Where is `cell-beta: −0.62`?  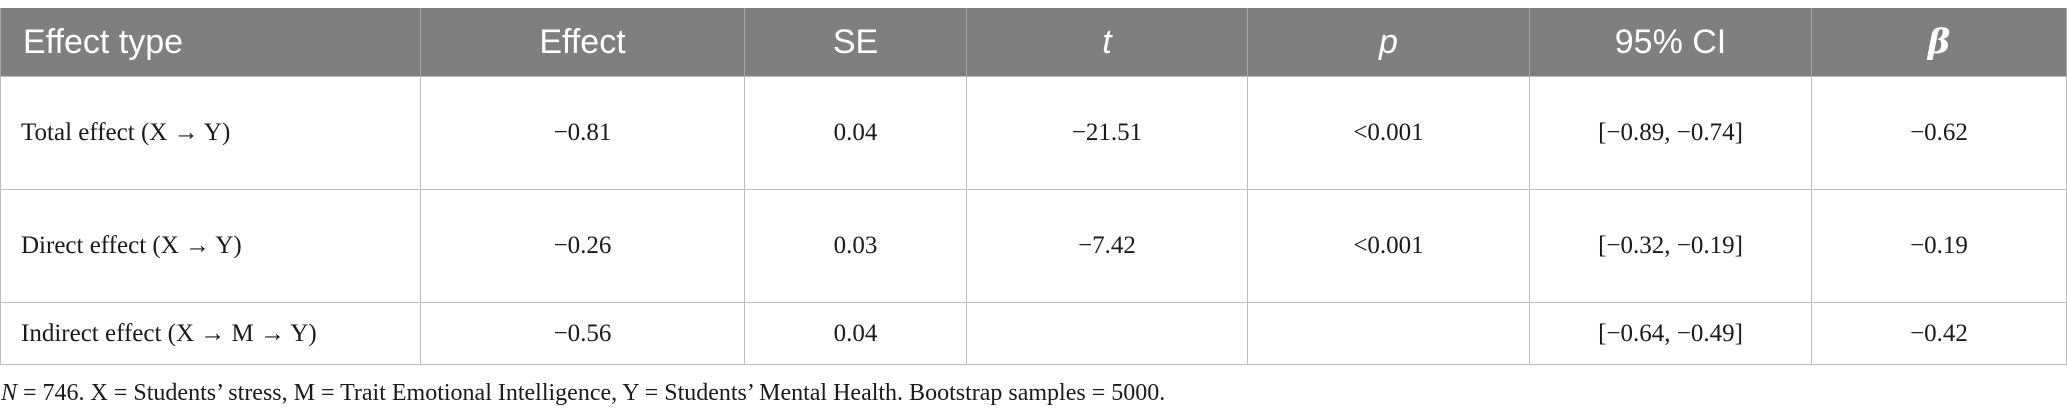
cell-beta: −0.62 is located at coordinates (1939, 133).